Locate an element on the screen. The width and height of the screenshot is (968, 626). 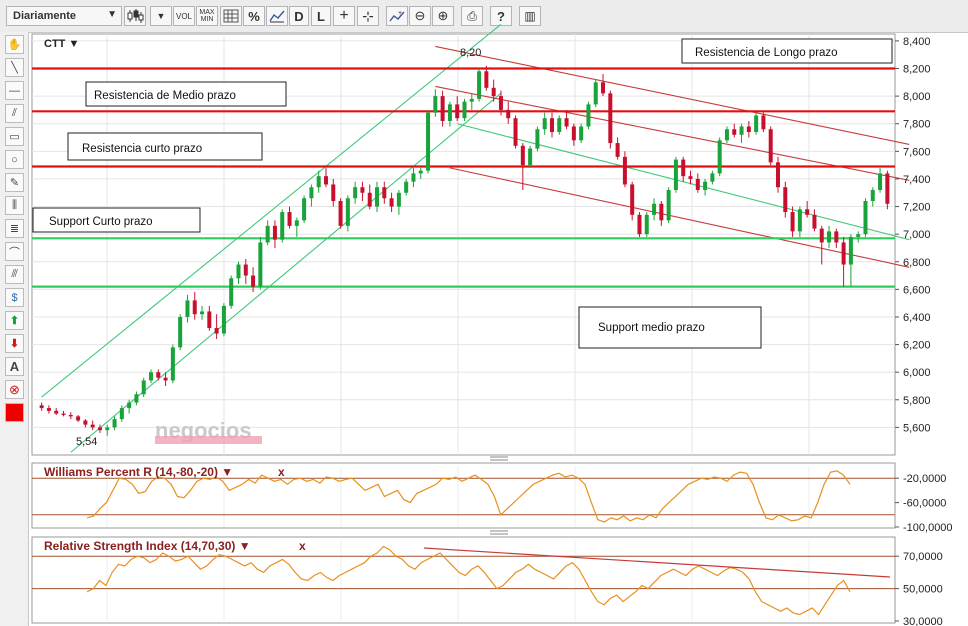
text-tool: A is located at coordinates (14, 366).